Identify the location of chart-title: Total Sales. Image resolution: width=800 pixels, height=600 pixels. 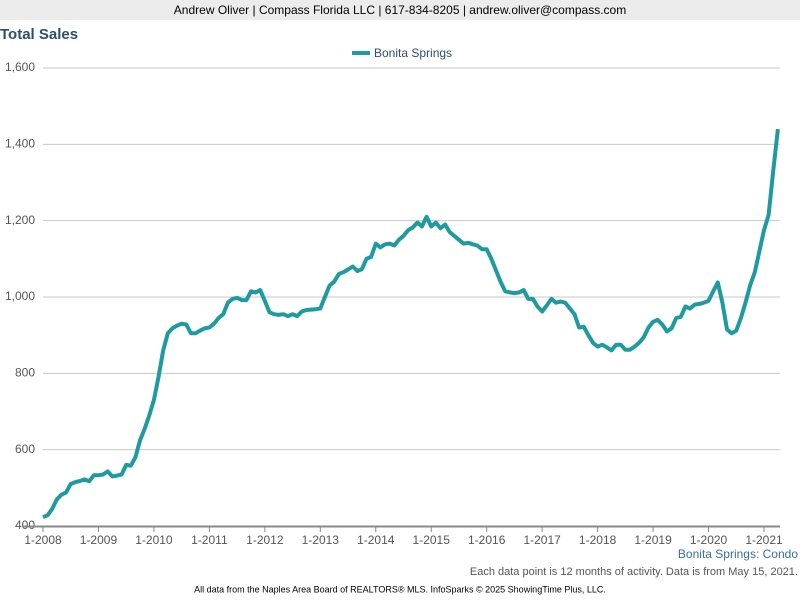
(39, 34).